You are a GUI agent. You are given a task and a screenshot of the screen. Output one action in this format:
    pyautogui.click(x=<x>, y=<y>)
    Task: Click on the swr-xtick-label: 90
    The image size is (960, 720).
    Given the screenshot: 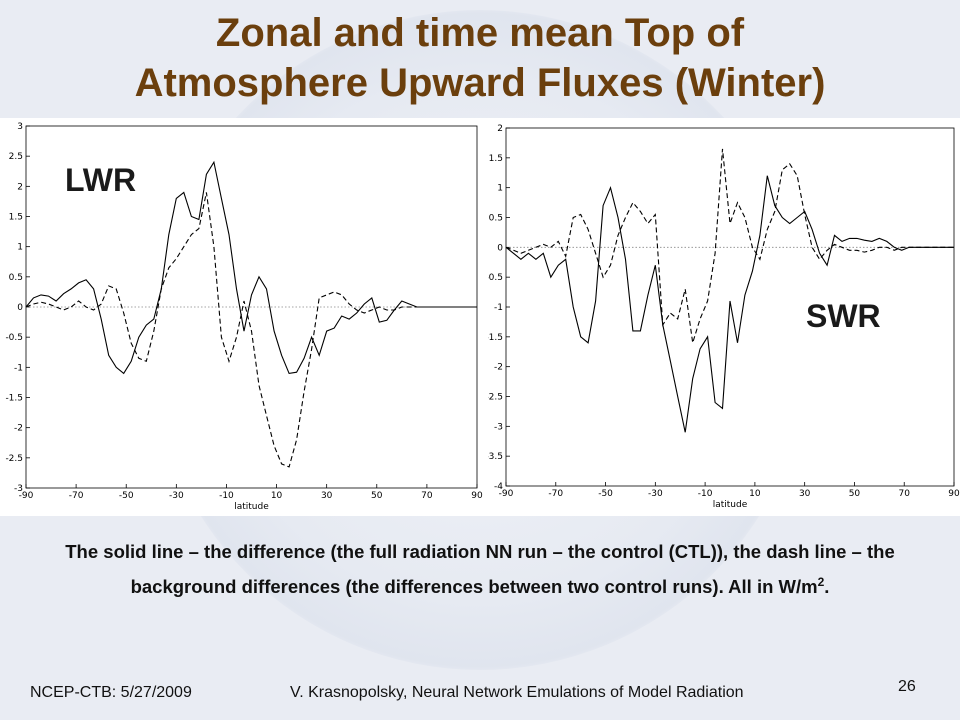 What is the action you would take?
    pyautogui.click(x=954, y=494)
    